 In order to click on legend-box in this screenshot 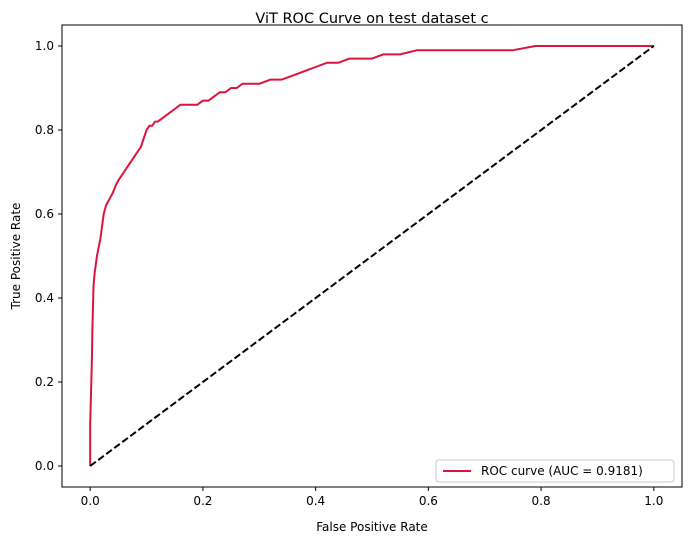, I will do `click(555, 471)`.